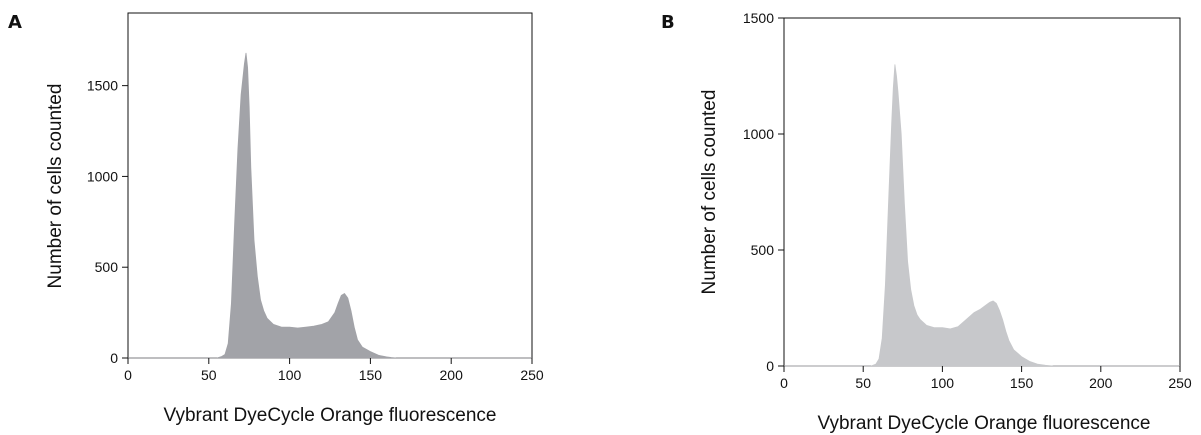 The image size is (1201, 435). I want to click on panel-b-x-tick-label: 200, so click(1101, 383).